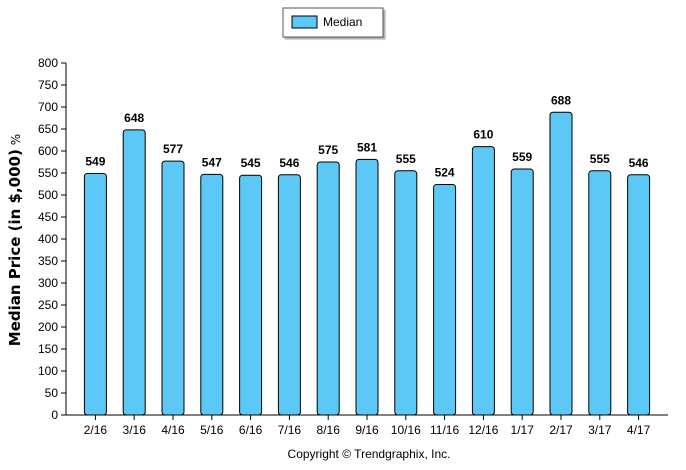 This screenshot has height=470, width=686. Describe the element at coordinates (445, 172) in the screenshot. I see `data-label: 524` at that location.